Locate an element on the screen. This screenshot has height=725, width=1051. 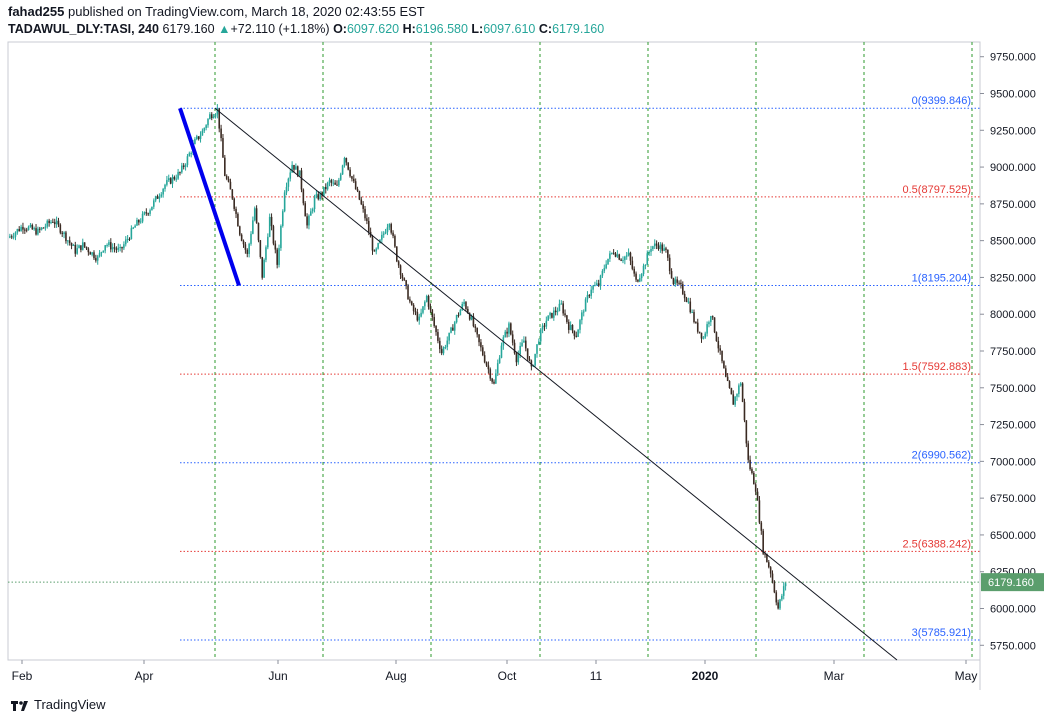
y-tick-label: 7000.000 is located at coordinates (1013, 462).